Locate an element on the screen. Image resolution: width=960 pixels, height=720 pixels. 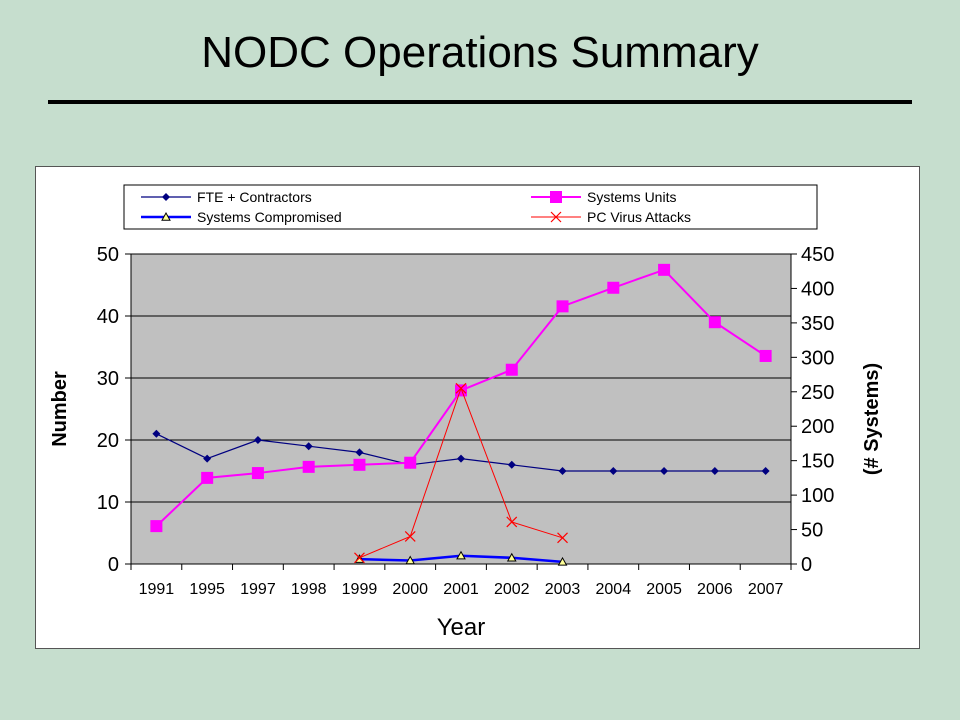
x-tick-label: 2006 is located at coordinates (715, 589).